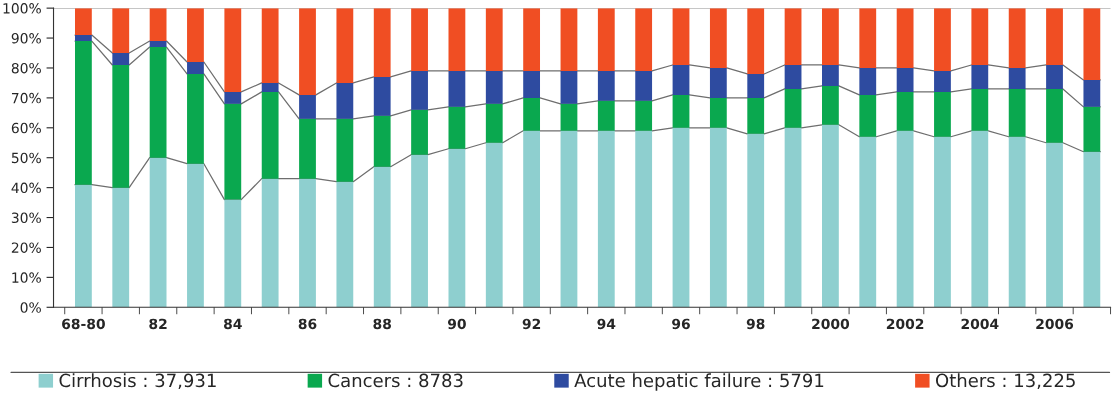 The width and height of the screenshot is (1115, 407). What do you see at coordinates (26, 98) in the screenshot?
I see `y-tick-label: 70%` at bounding box center [26, 98].